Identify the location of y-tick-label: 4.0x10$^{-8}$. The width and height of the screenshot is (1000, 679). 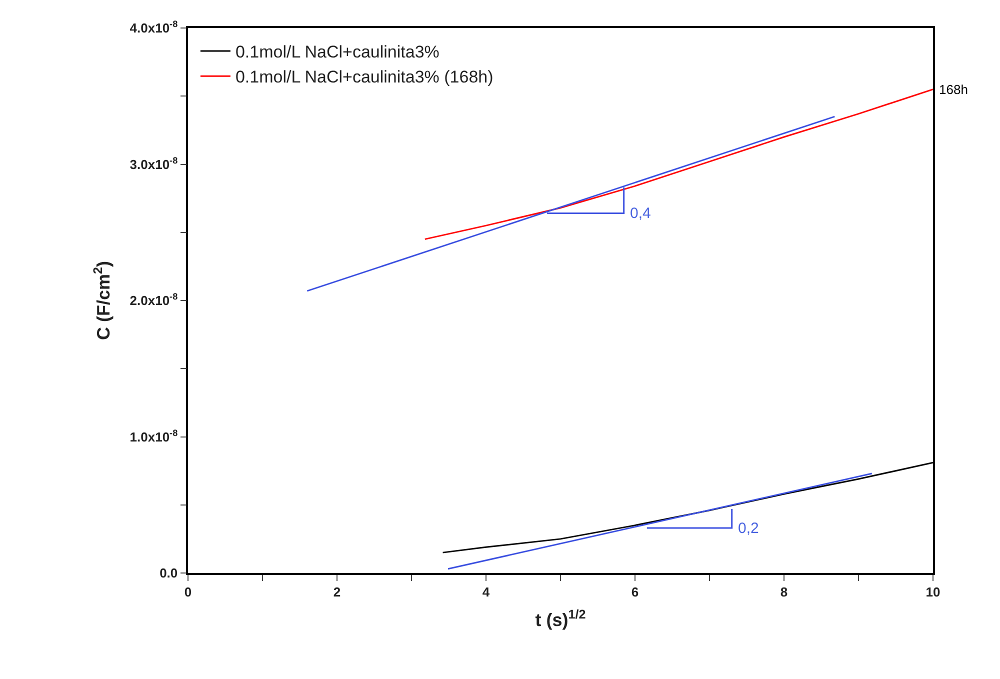
(154, 27).